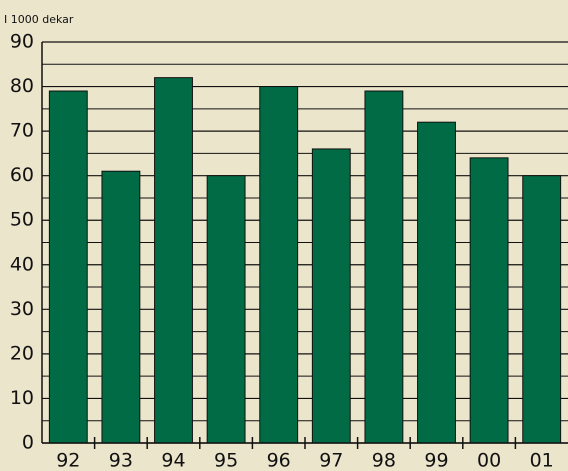  I want to click on y-tick-label: 20, so click(22, 353).